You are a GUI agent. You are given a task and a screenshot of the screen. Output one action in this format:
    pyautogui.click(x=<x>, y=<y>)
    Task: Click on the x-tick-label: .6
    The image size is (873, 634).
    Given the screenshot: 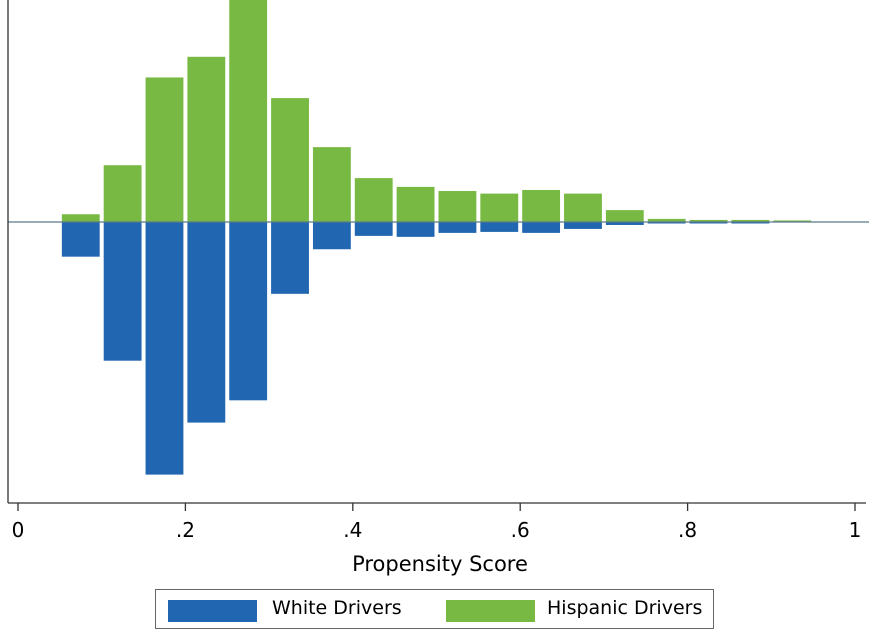 What is the action you would take?
    pyautogui.click(x=520, y=530)
    